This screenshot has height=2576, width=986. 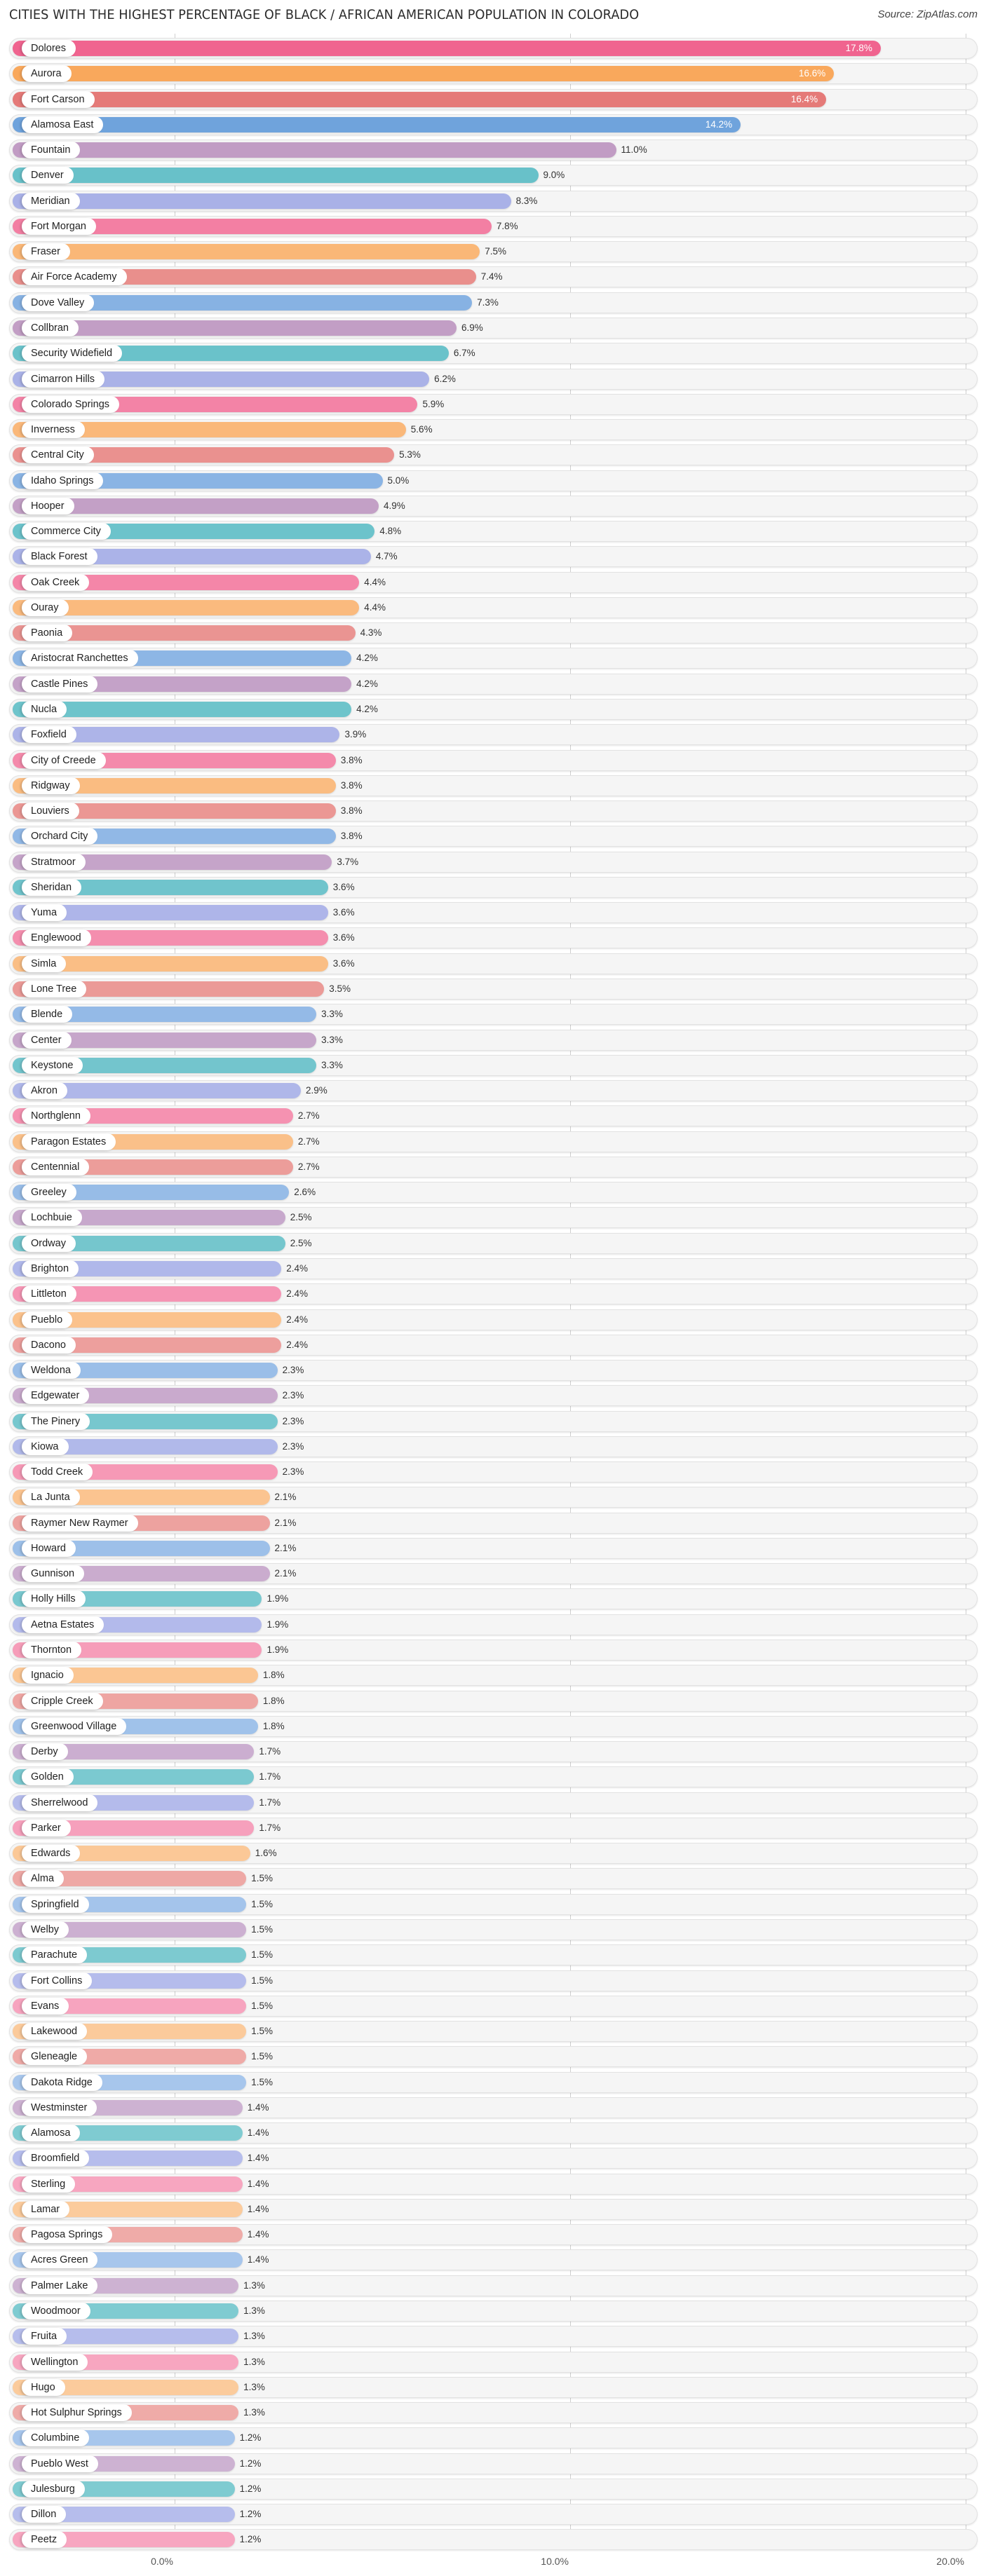 I want to click on value-label: 3.9%, so click(x=355, y=734).